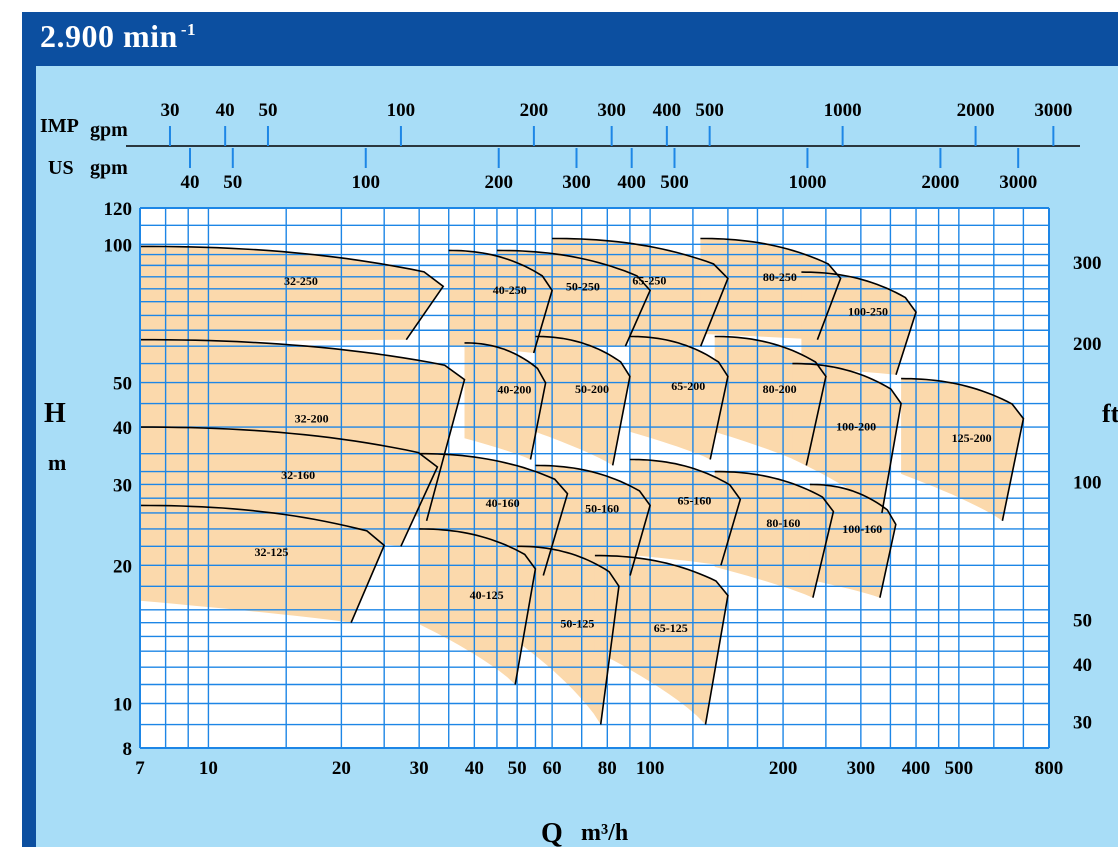  I want to click on x-tick-label: 200, so click(783, 768).